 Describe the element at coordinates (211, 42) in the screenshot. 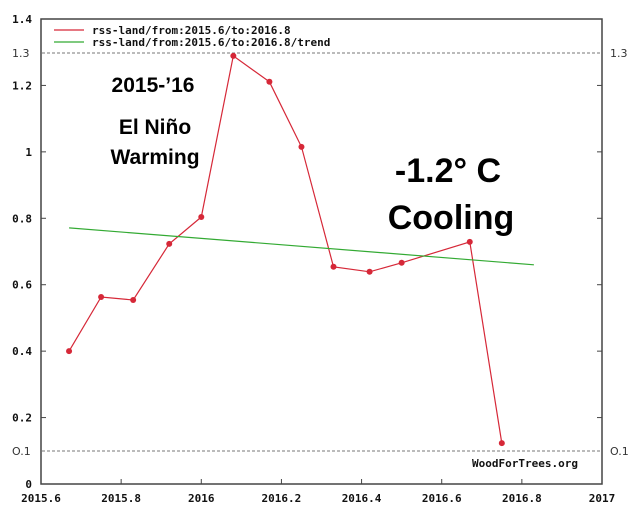

I see `legend-label-trend: rss-land/from:2015.6/to:2016.8/trend` at that location.